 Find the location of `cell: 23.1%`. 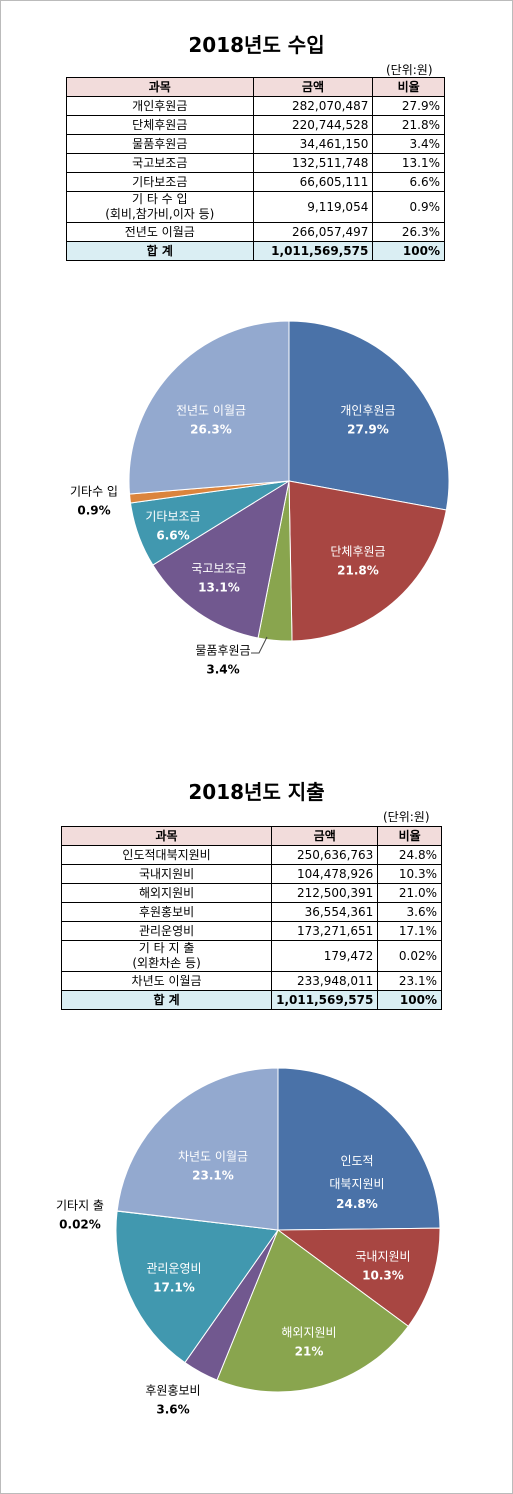

cell: 23.1% is located at coordinates (409, 981).